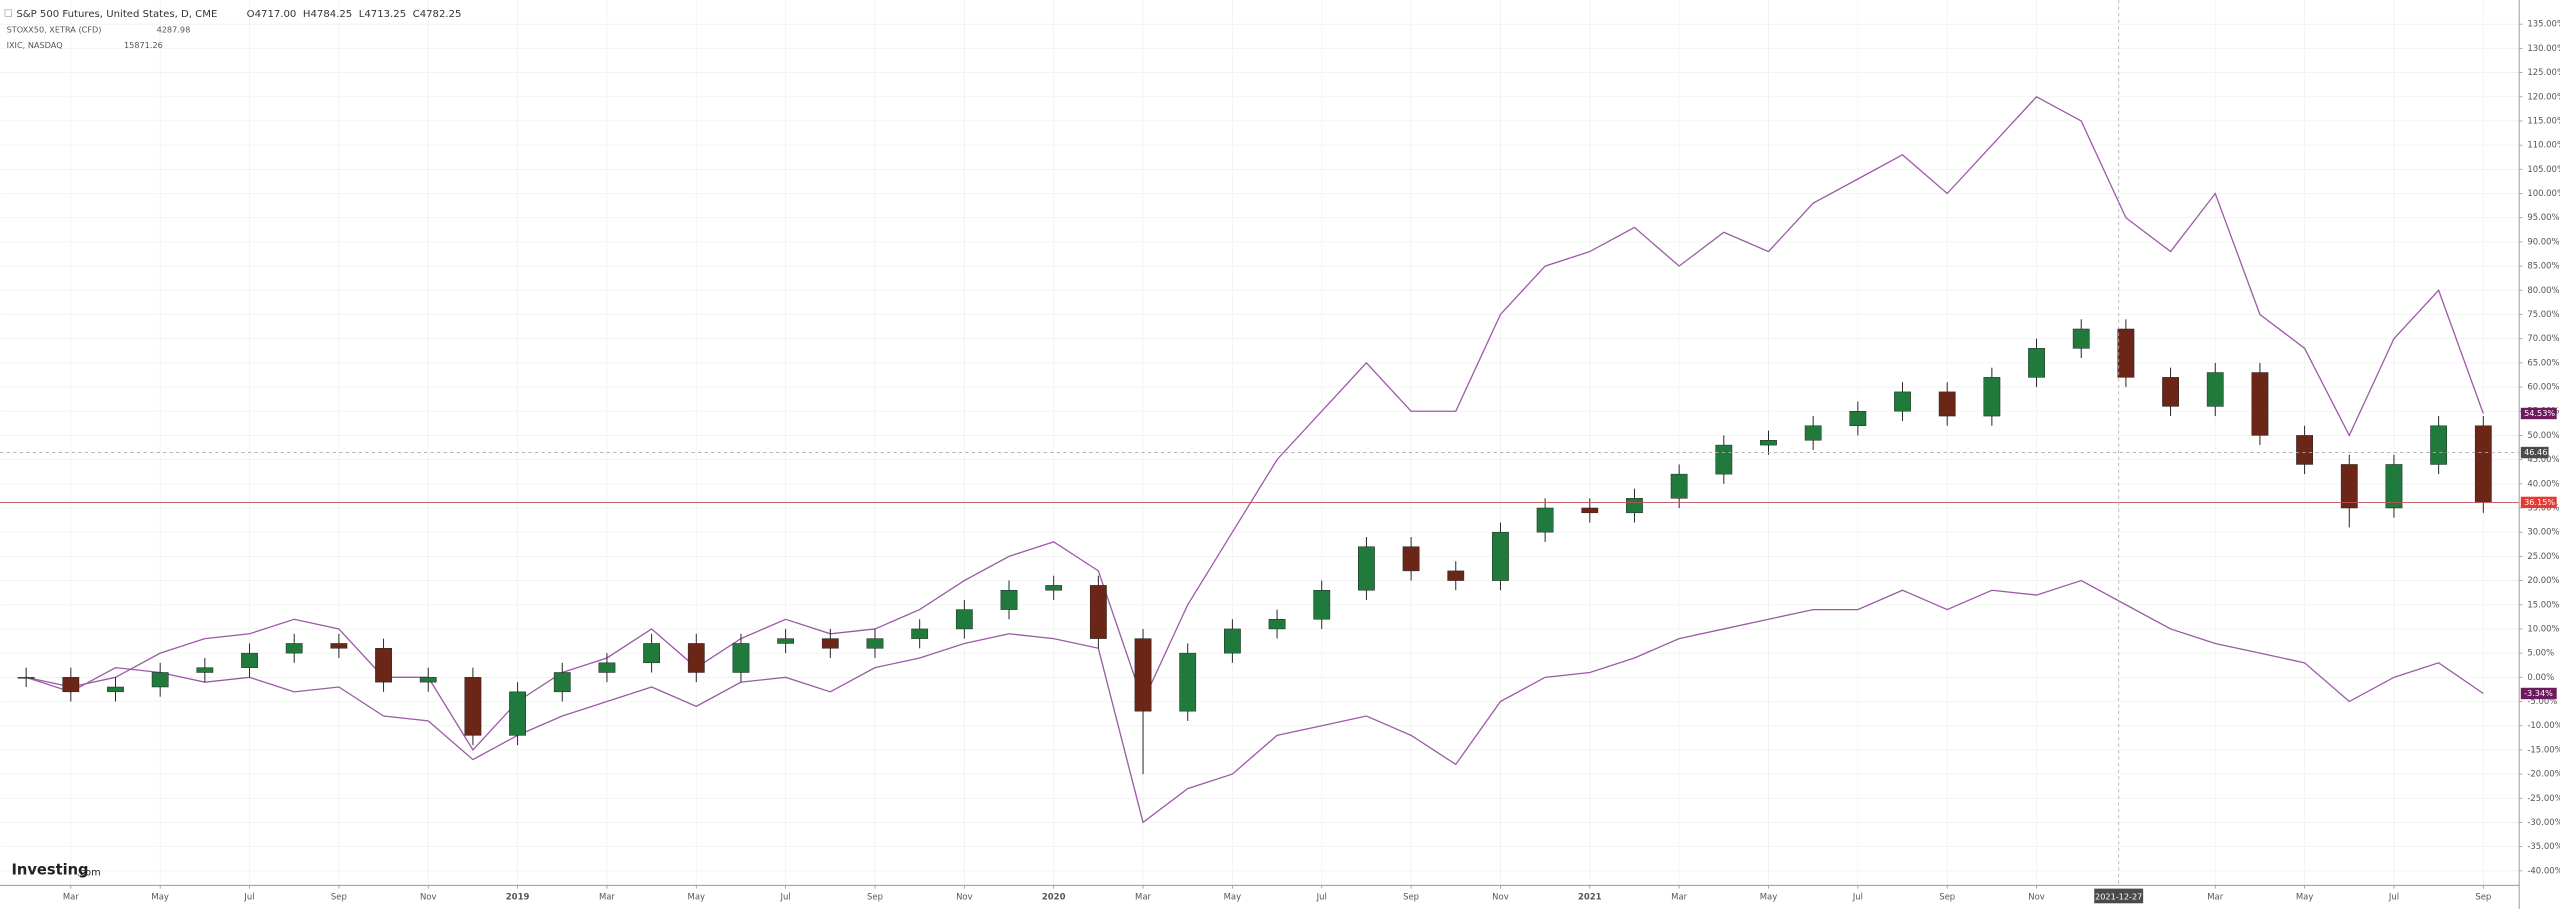 This screenshot has height=909, width=2560. Describe the element at coordinates (2543, 846) in the screenshot. I see `y-tick-label: -35.00%` at that location.